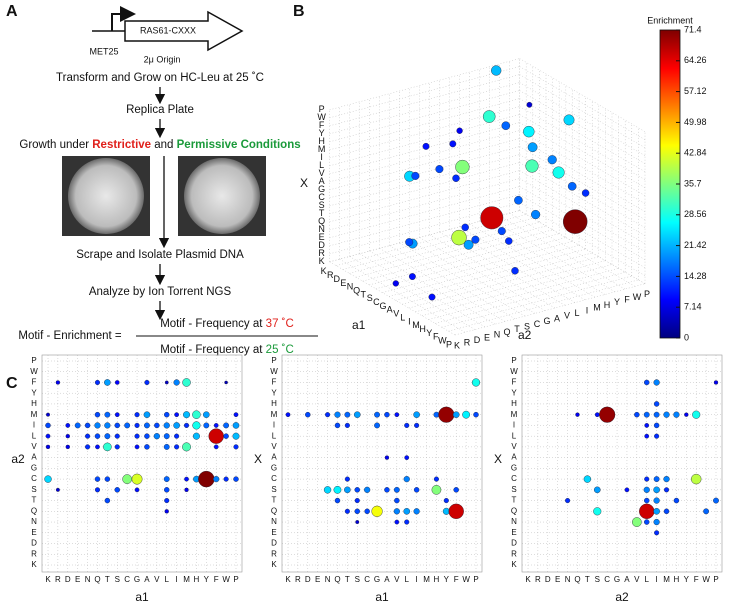 The height and width of the screenshot is (606, 750). What do you see at coordinates (88, 579) in the screenshot?
I see `x-tick-label: N` at bounding box center [88, 579].